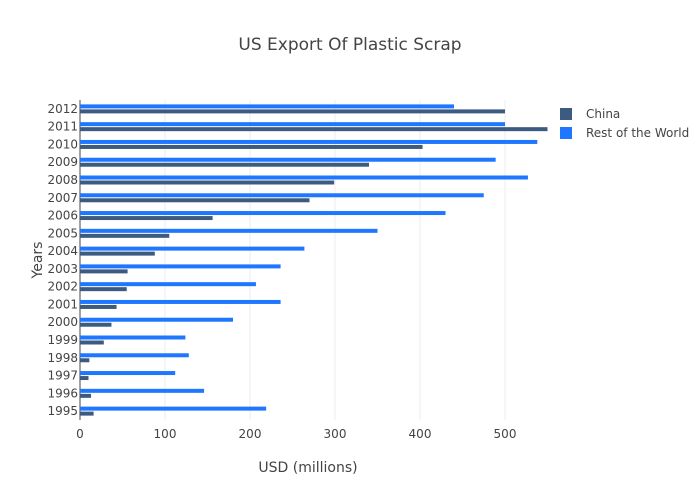 The image size is (700, 500). Describe the element at coordinates (637, 133) in the screenshot. I see `legend-label: Rest of the World` at that location.